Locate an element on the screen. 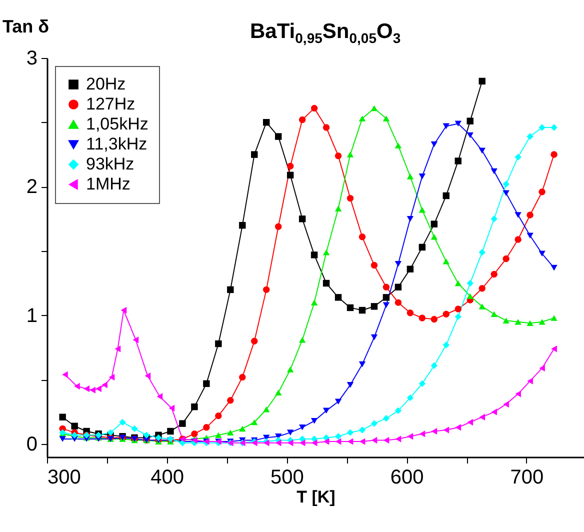 The height and width of the screenshot is (532, 584). y-tick-label: 1 is located at coordinates (32, 315).